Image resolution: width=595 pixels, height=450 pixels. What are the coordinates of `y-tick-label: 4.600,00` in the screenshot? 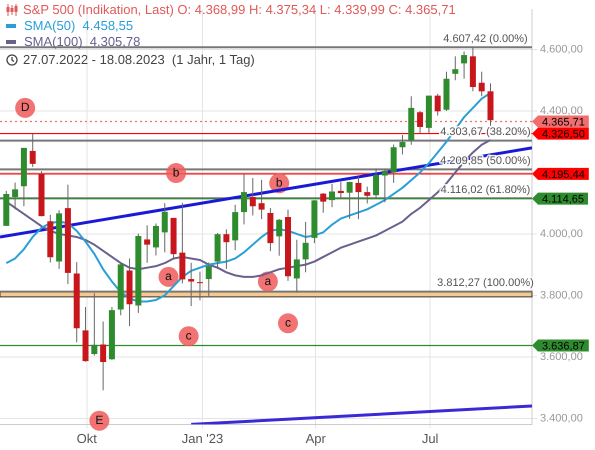 It's located at (561, 50).